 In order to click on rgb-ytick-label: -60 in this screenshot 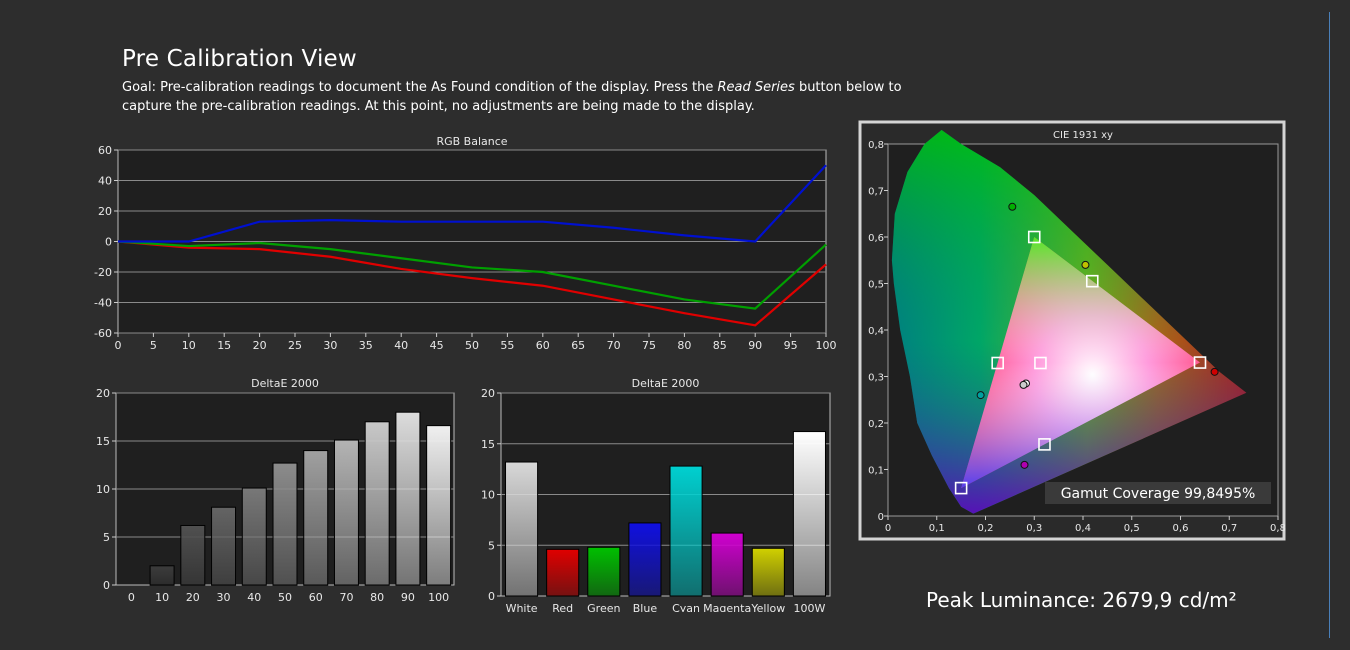, I will do `click(103, 333)`.